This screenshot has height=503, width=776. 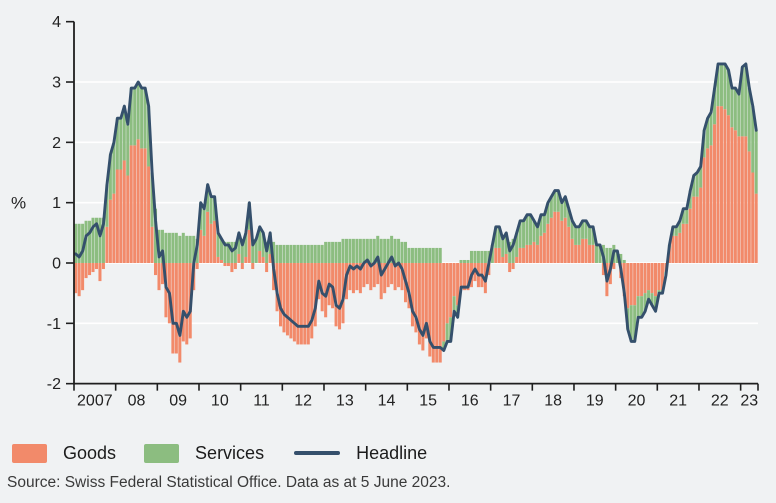 I want to click on x-tick-label: 16, so click(x=470, y=401).